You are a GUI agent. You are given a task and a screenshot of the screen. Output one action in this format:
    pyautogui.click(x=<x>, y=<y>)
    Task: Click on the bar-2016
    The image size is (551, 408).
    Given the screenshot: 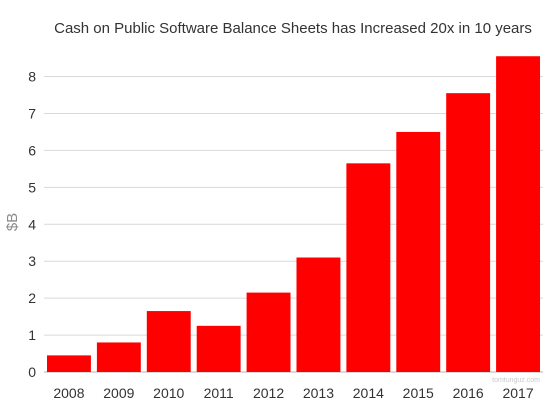 What is the action you would take?
    pyautogui.click(x=468, y=233)
    